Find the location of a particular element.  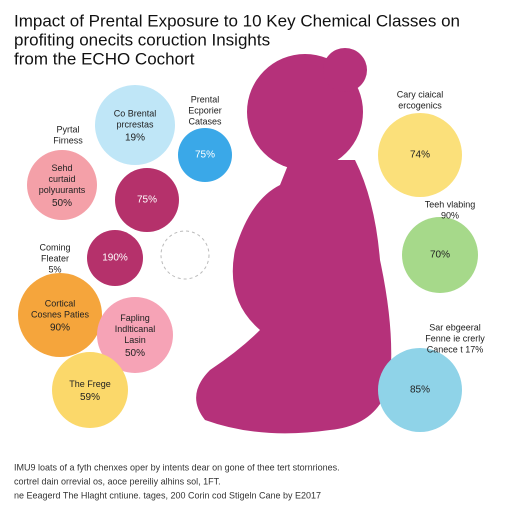

bubble-label: Firness is located at coordinates (68, 140).